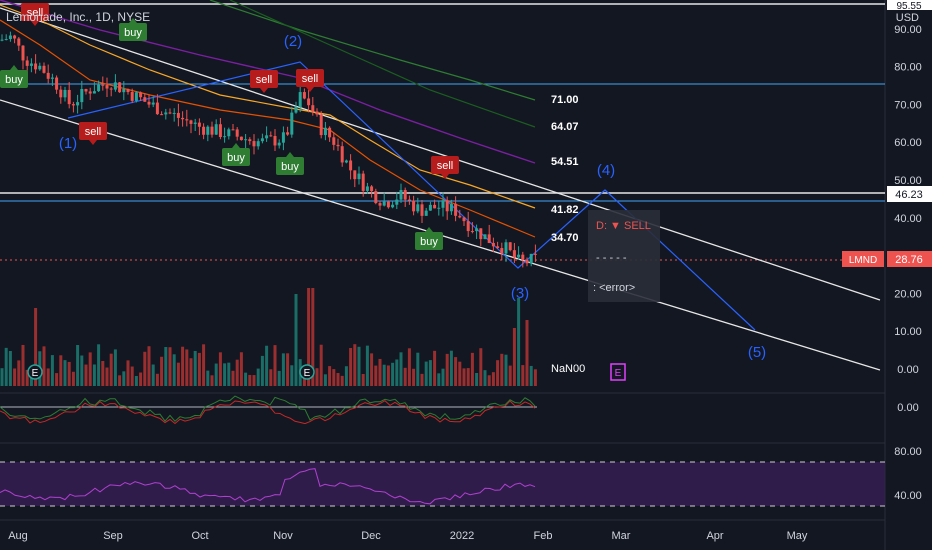 The image size is (932, 550). Describe the element at coordinates (621, 536) in the screenshot. I see `time-tick: Mar` at that location.